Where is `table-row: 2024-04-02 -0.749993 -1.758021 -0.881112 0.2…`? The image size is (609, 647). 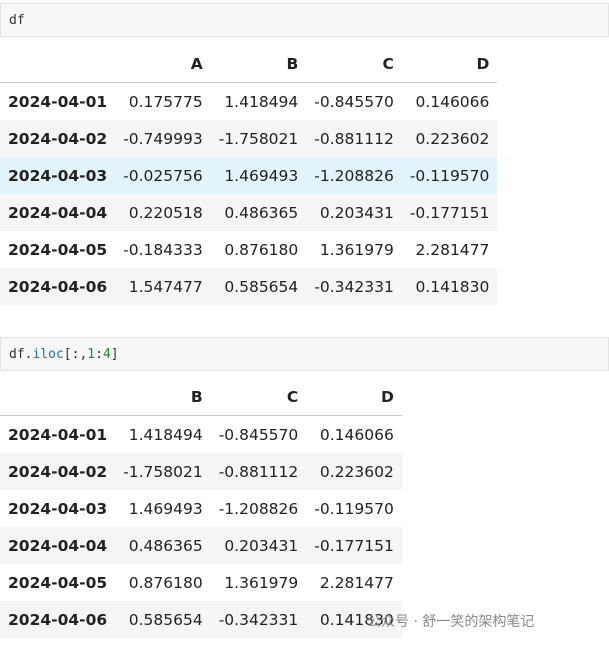 table-row: 2024-04-02 -0.749993 -1.758021 -0.881112 0.2… is located at coordinates (249, 138).